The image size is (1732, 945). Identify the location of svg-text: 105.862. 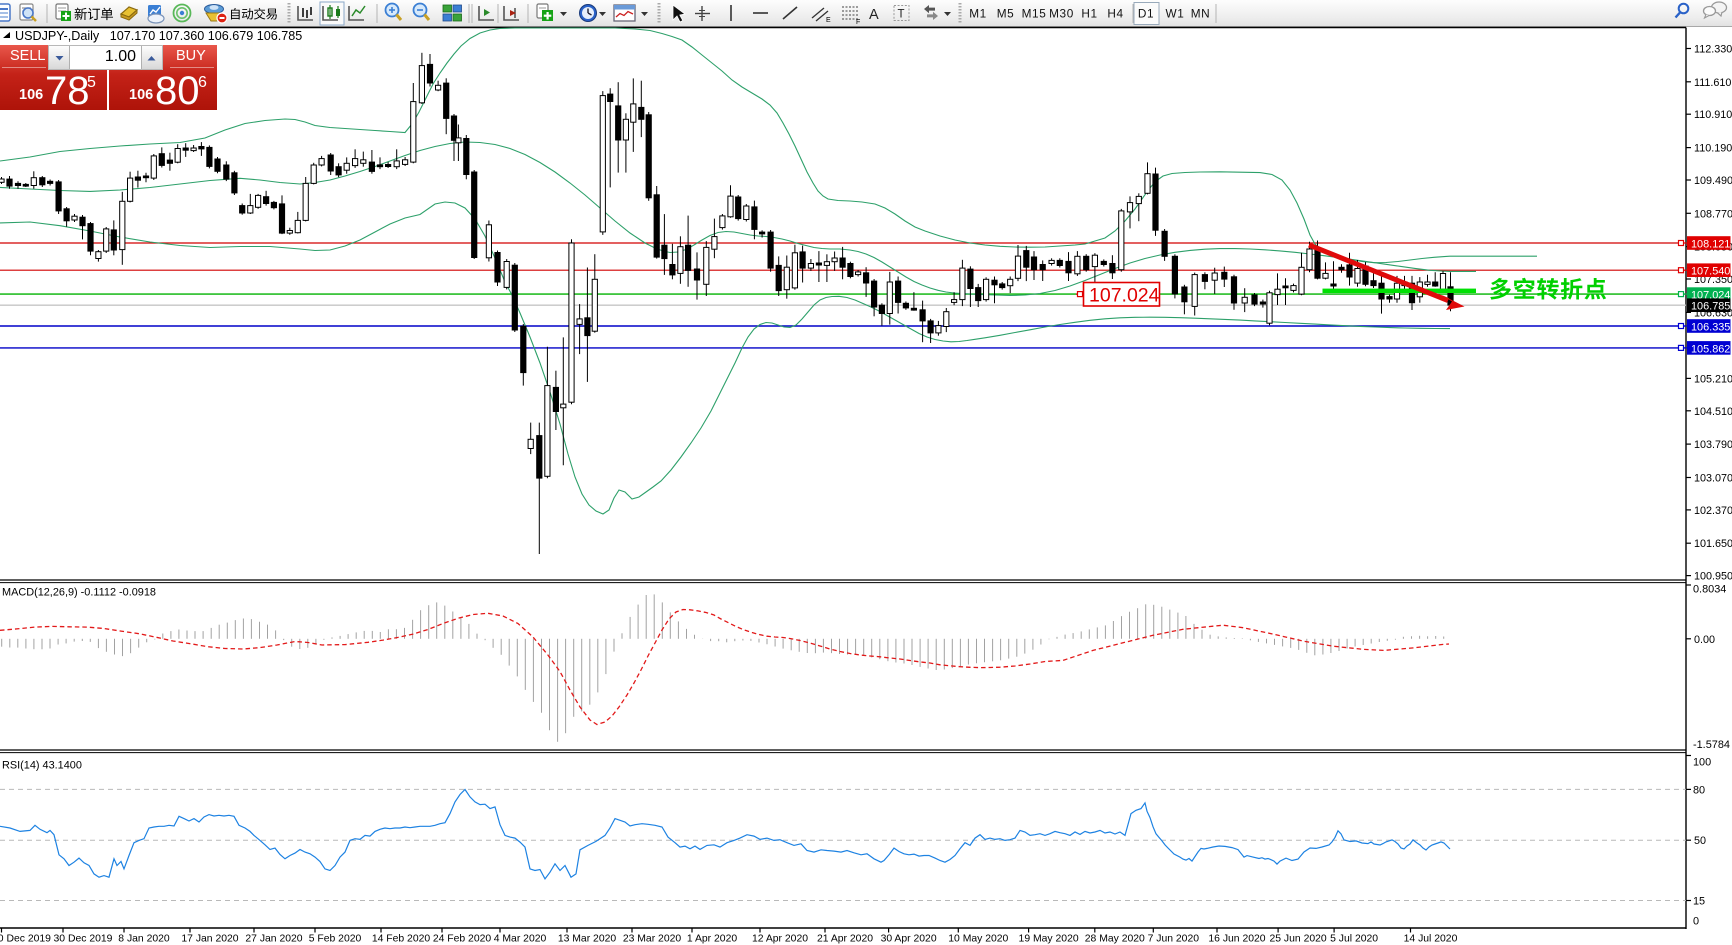
(1710, 349).